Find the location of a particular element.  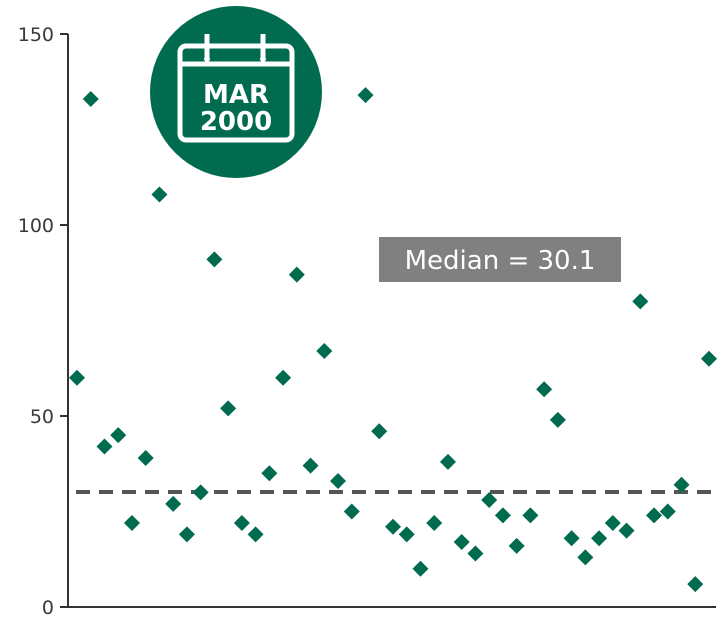

y-tick-label: 0 is located at coordinates (48, 607).